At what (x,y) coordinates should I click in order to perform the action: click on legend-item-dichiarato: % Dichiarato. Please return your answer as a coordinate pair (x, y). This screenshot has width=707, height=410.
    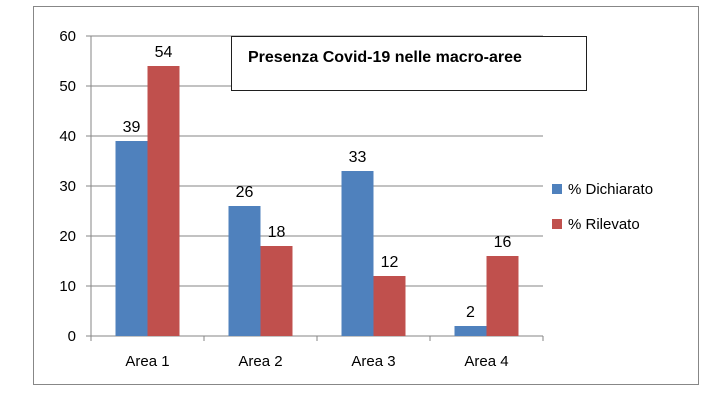
    Looking at the image, I should click on (602, 189).